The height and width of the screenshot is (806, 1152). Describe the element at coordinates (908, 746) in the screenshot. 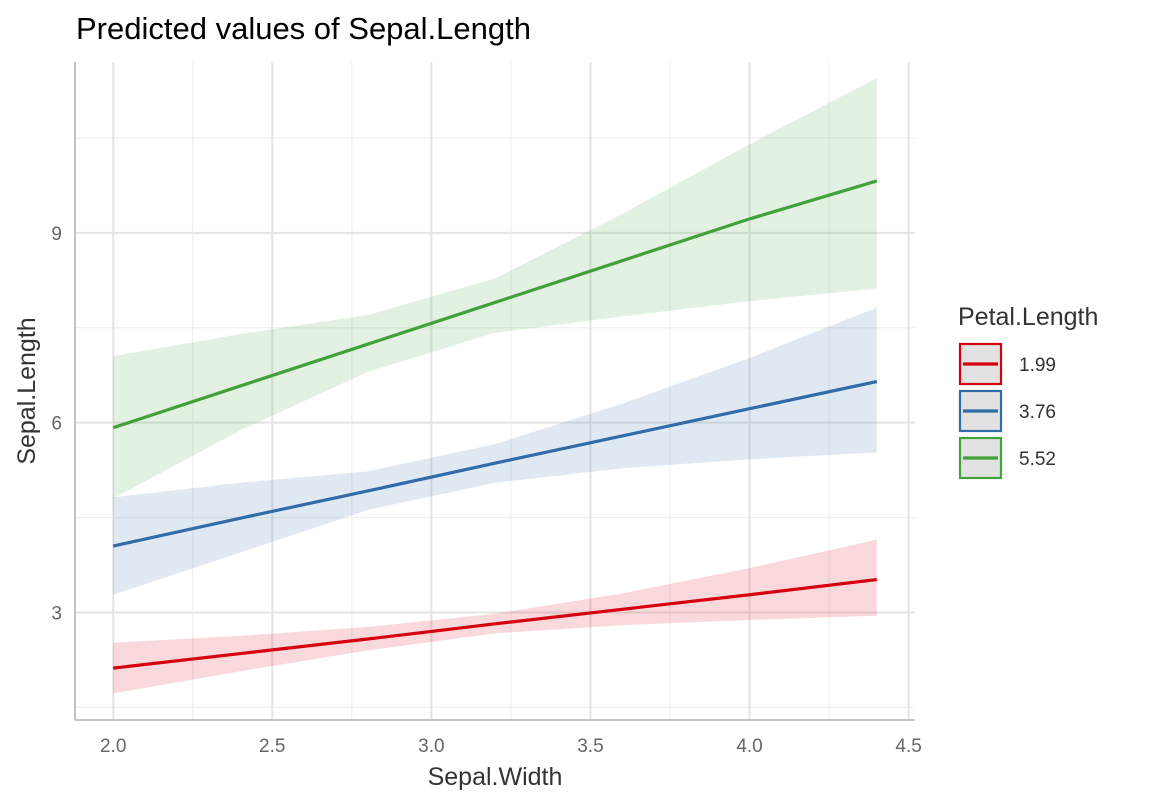

I see `x-tick-label: 4.5` at that location.